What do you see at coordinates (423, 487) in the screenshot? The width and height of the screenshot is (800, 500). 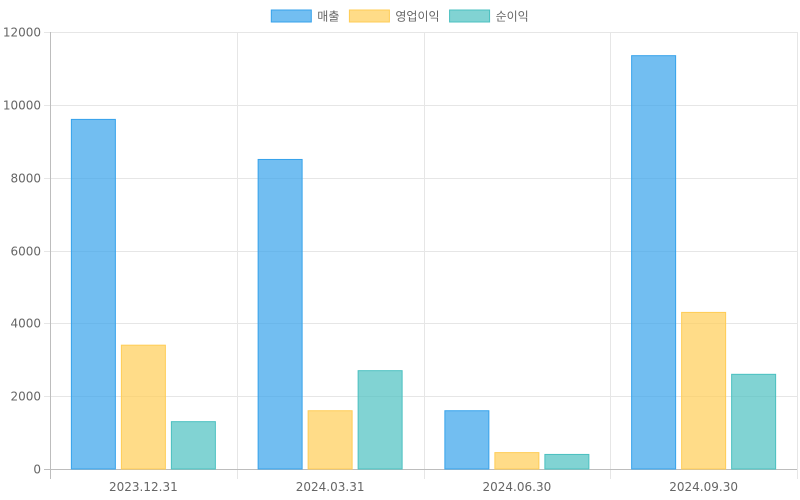 I see `x-axis-tick-labels: 2023.12.31 2024.03.31 2024.06.30 2024.09.30` at bounding box center [423, 487].